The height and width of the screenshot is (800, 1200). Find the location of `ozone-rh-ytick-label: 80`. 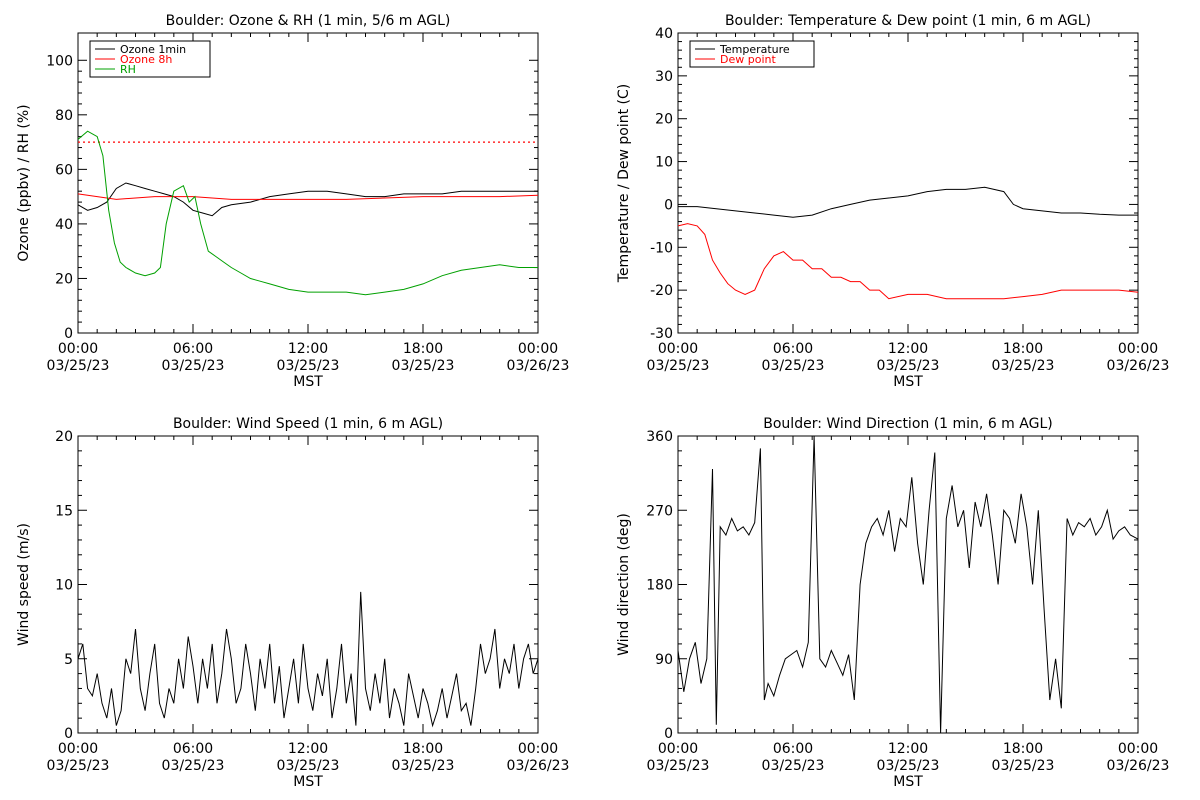

ozone-rh-ytick-label: 80 is located at coordinates (64, 116).